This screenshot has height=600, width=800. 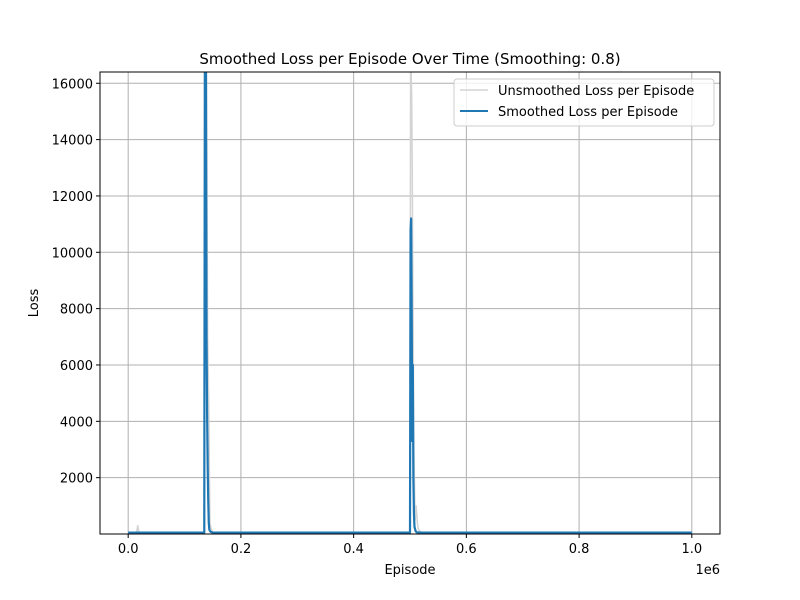 What do you see at coordinates (707, 570) in the screenshot?
I see `x-axis-offset-label: 1e6` at bounding box center [707, 570].